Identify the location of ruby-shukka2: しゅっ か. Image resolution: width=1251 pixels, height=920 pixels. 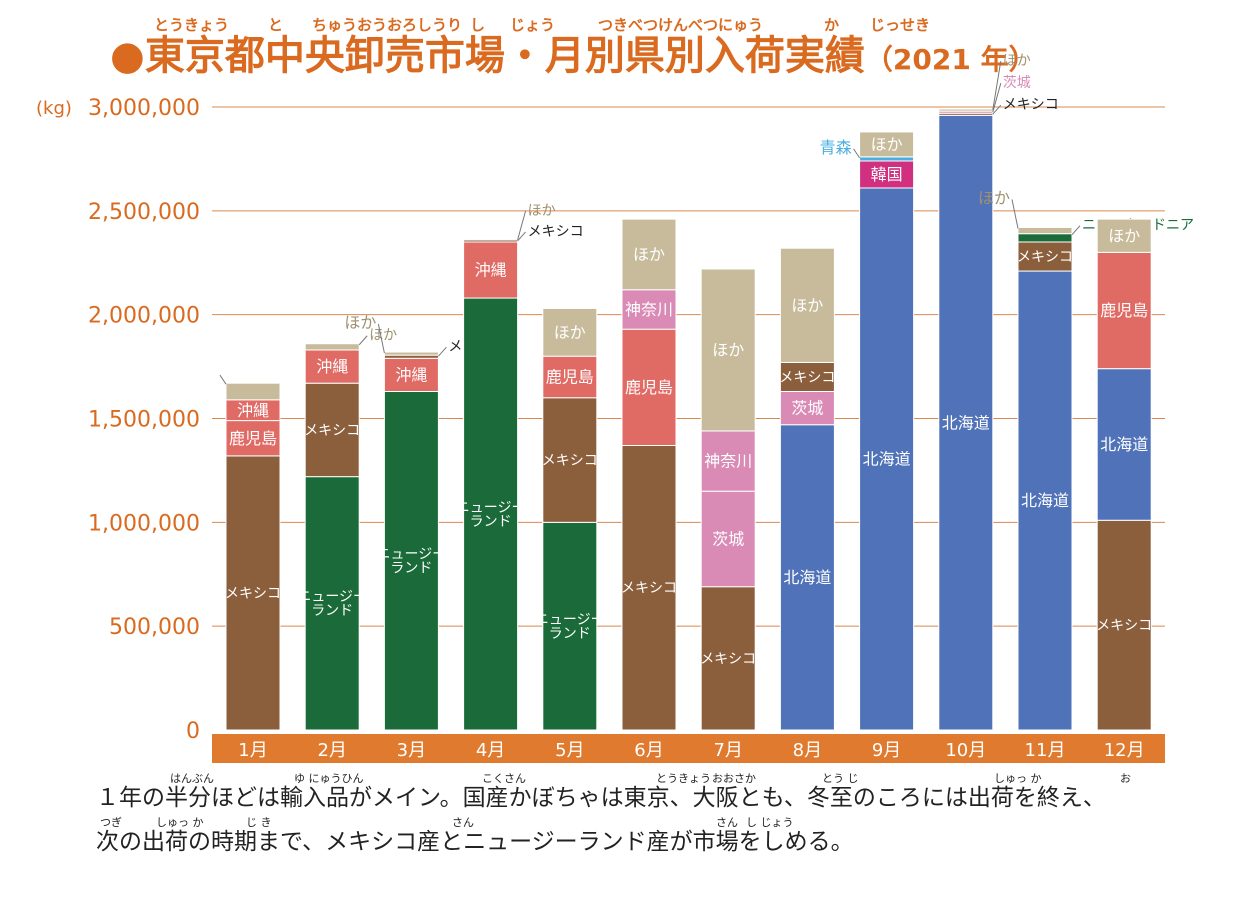
(180, 822).